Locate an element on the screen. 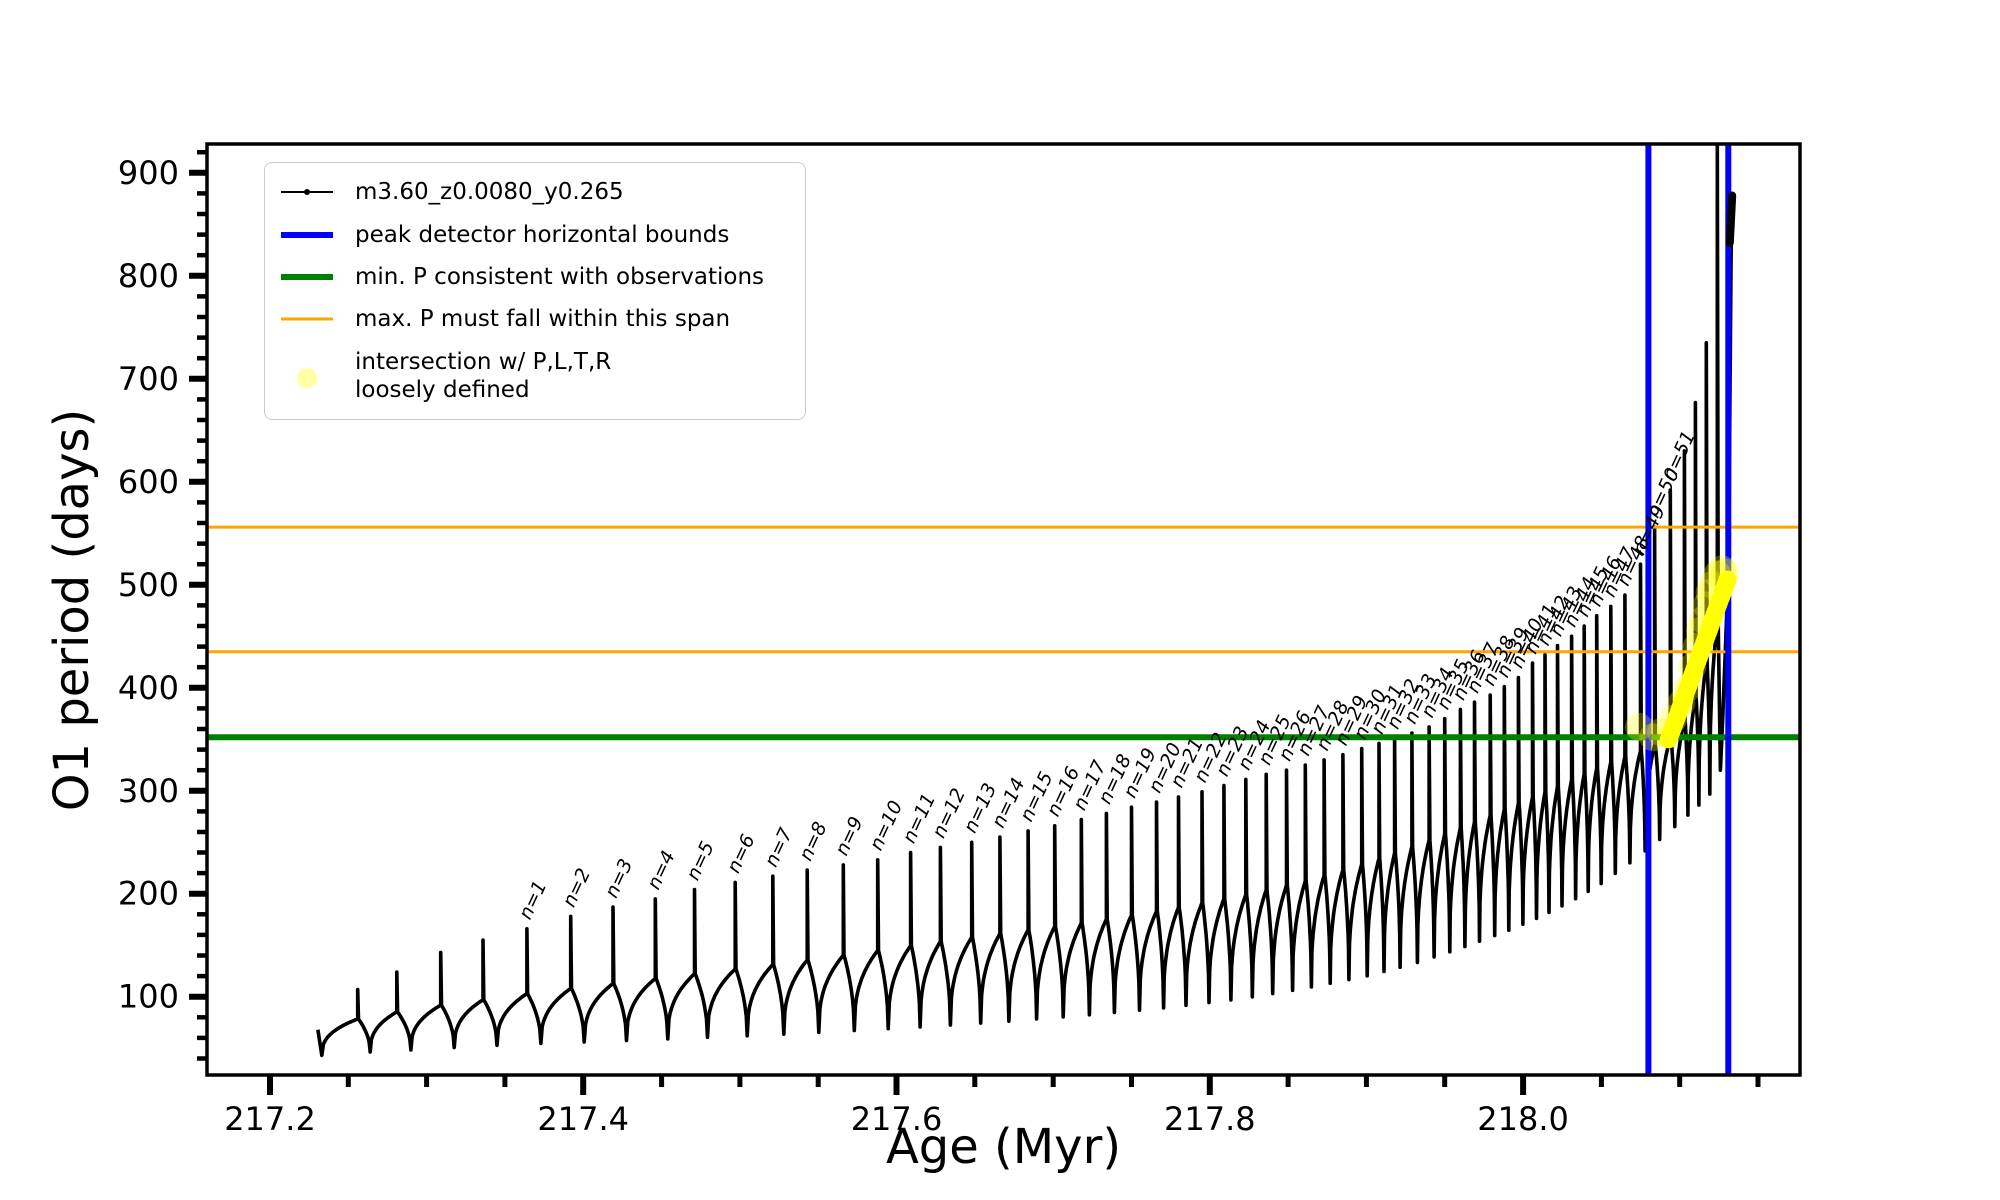 This screenshot has width=2000, height=1200. pulse-label: n=12 is located at coordinates (949, 813).